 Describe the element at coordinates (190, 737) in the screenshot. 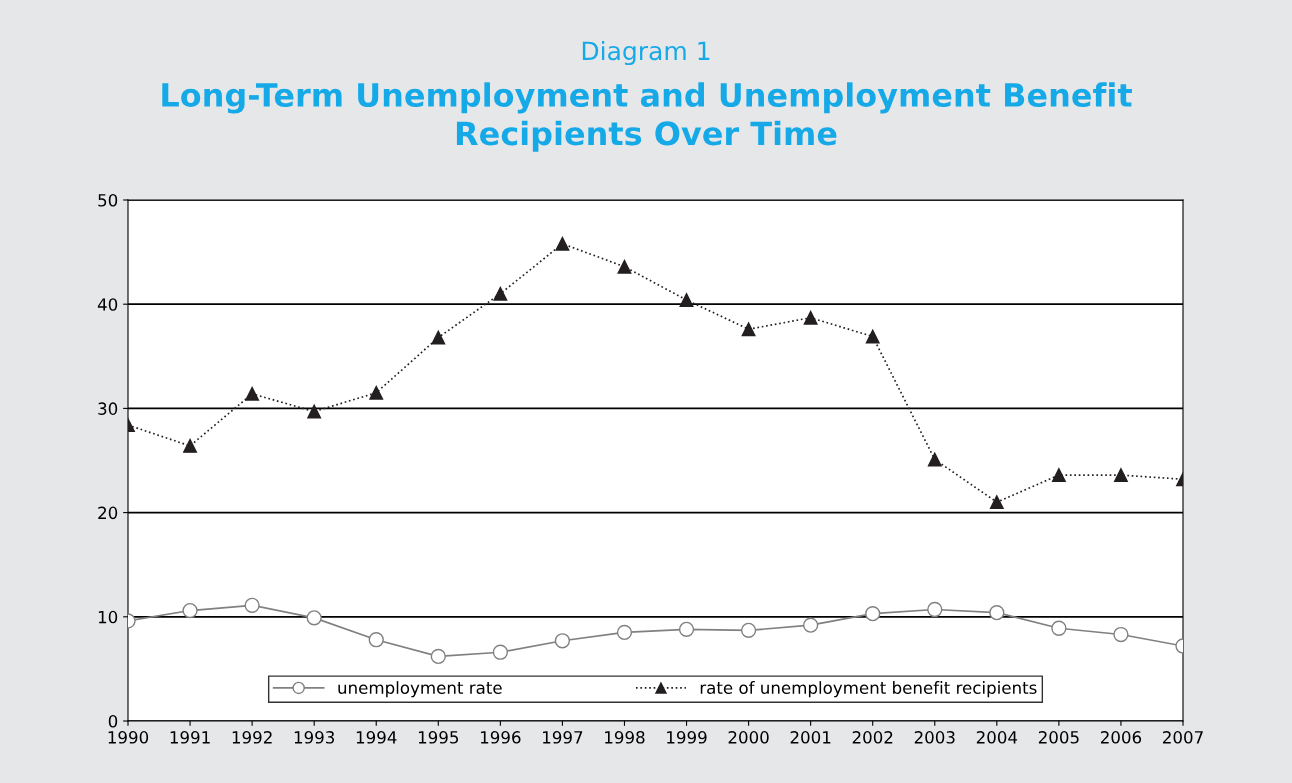

I see `x-tick-label: 1991` at that location.